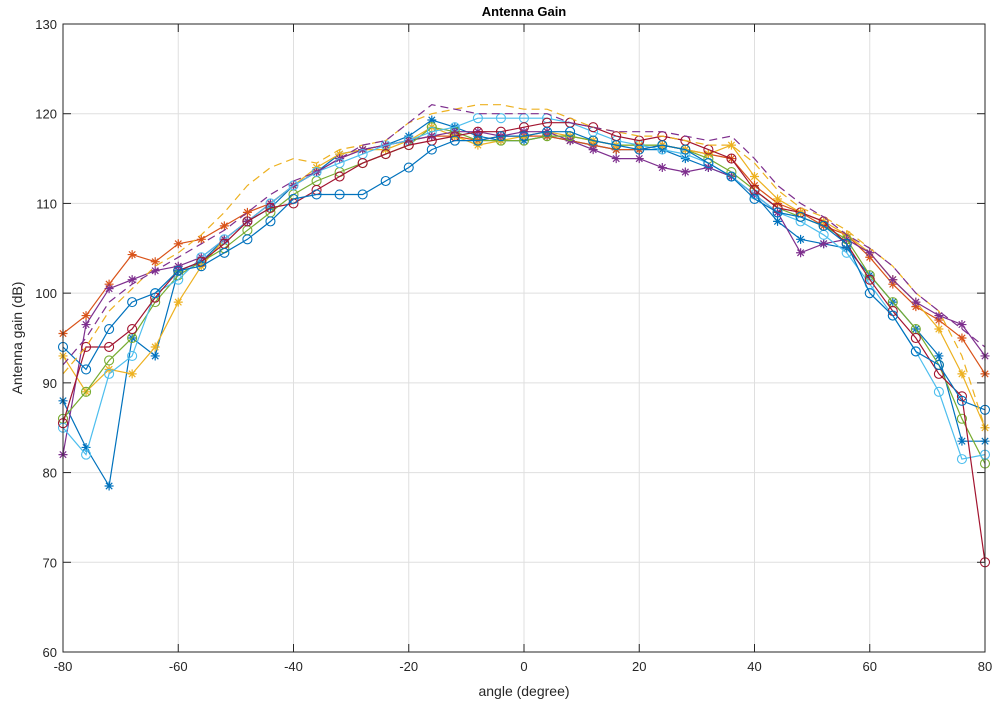 The image size is (1000, 710). What do you see at coordinates (293, 666) in the screenshot?
I see `x-tick-label: -40` at bounding box center [293, 666].